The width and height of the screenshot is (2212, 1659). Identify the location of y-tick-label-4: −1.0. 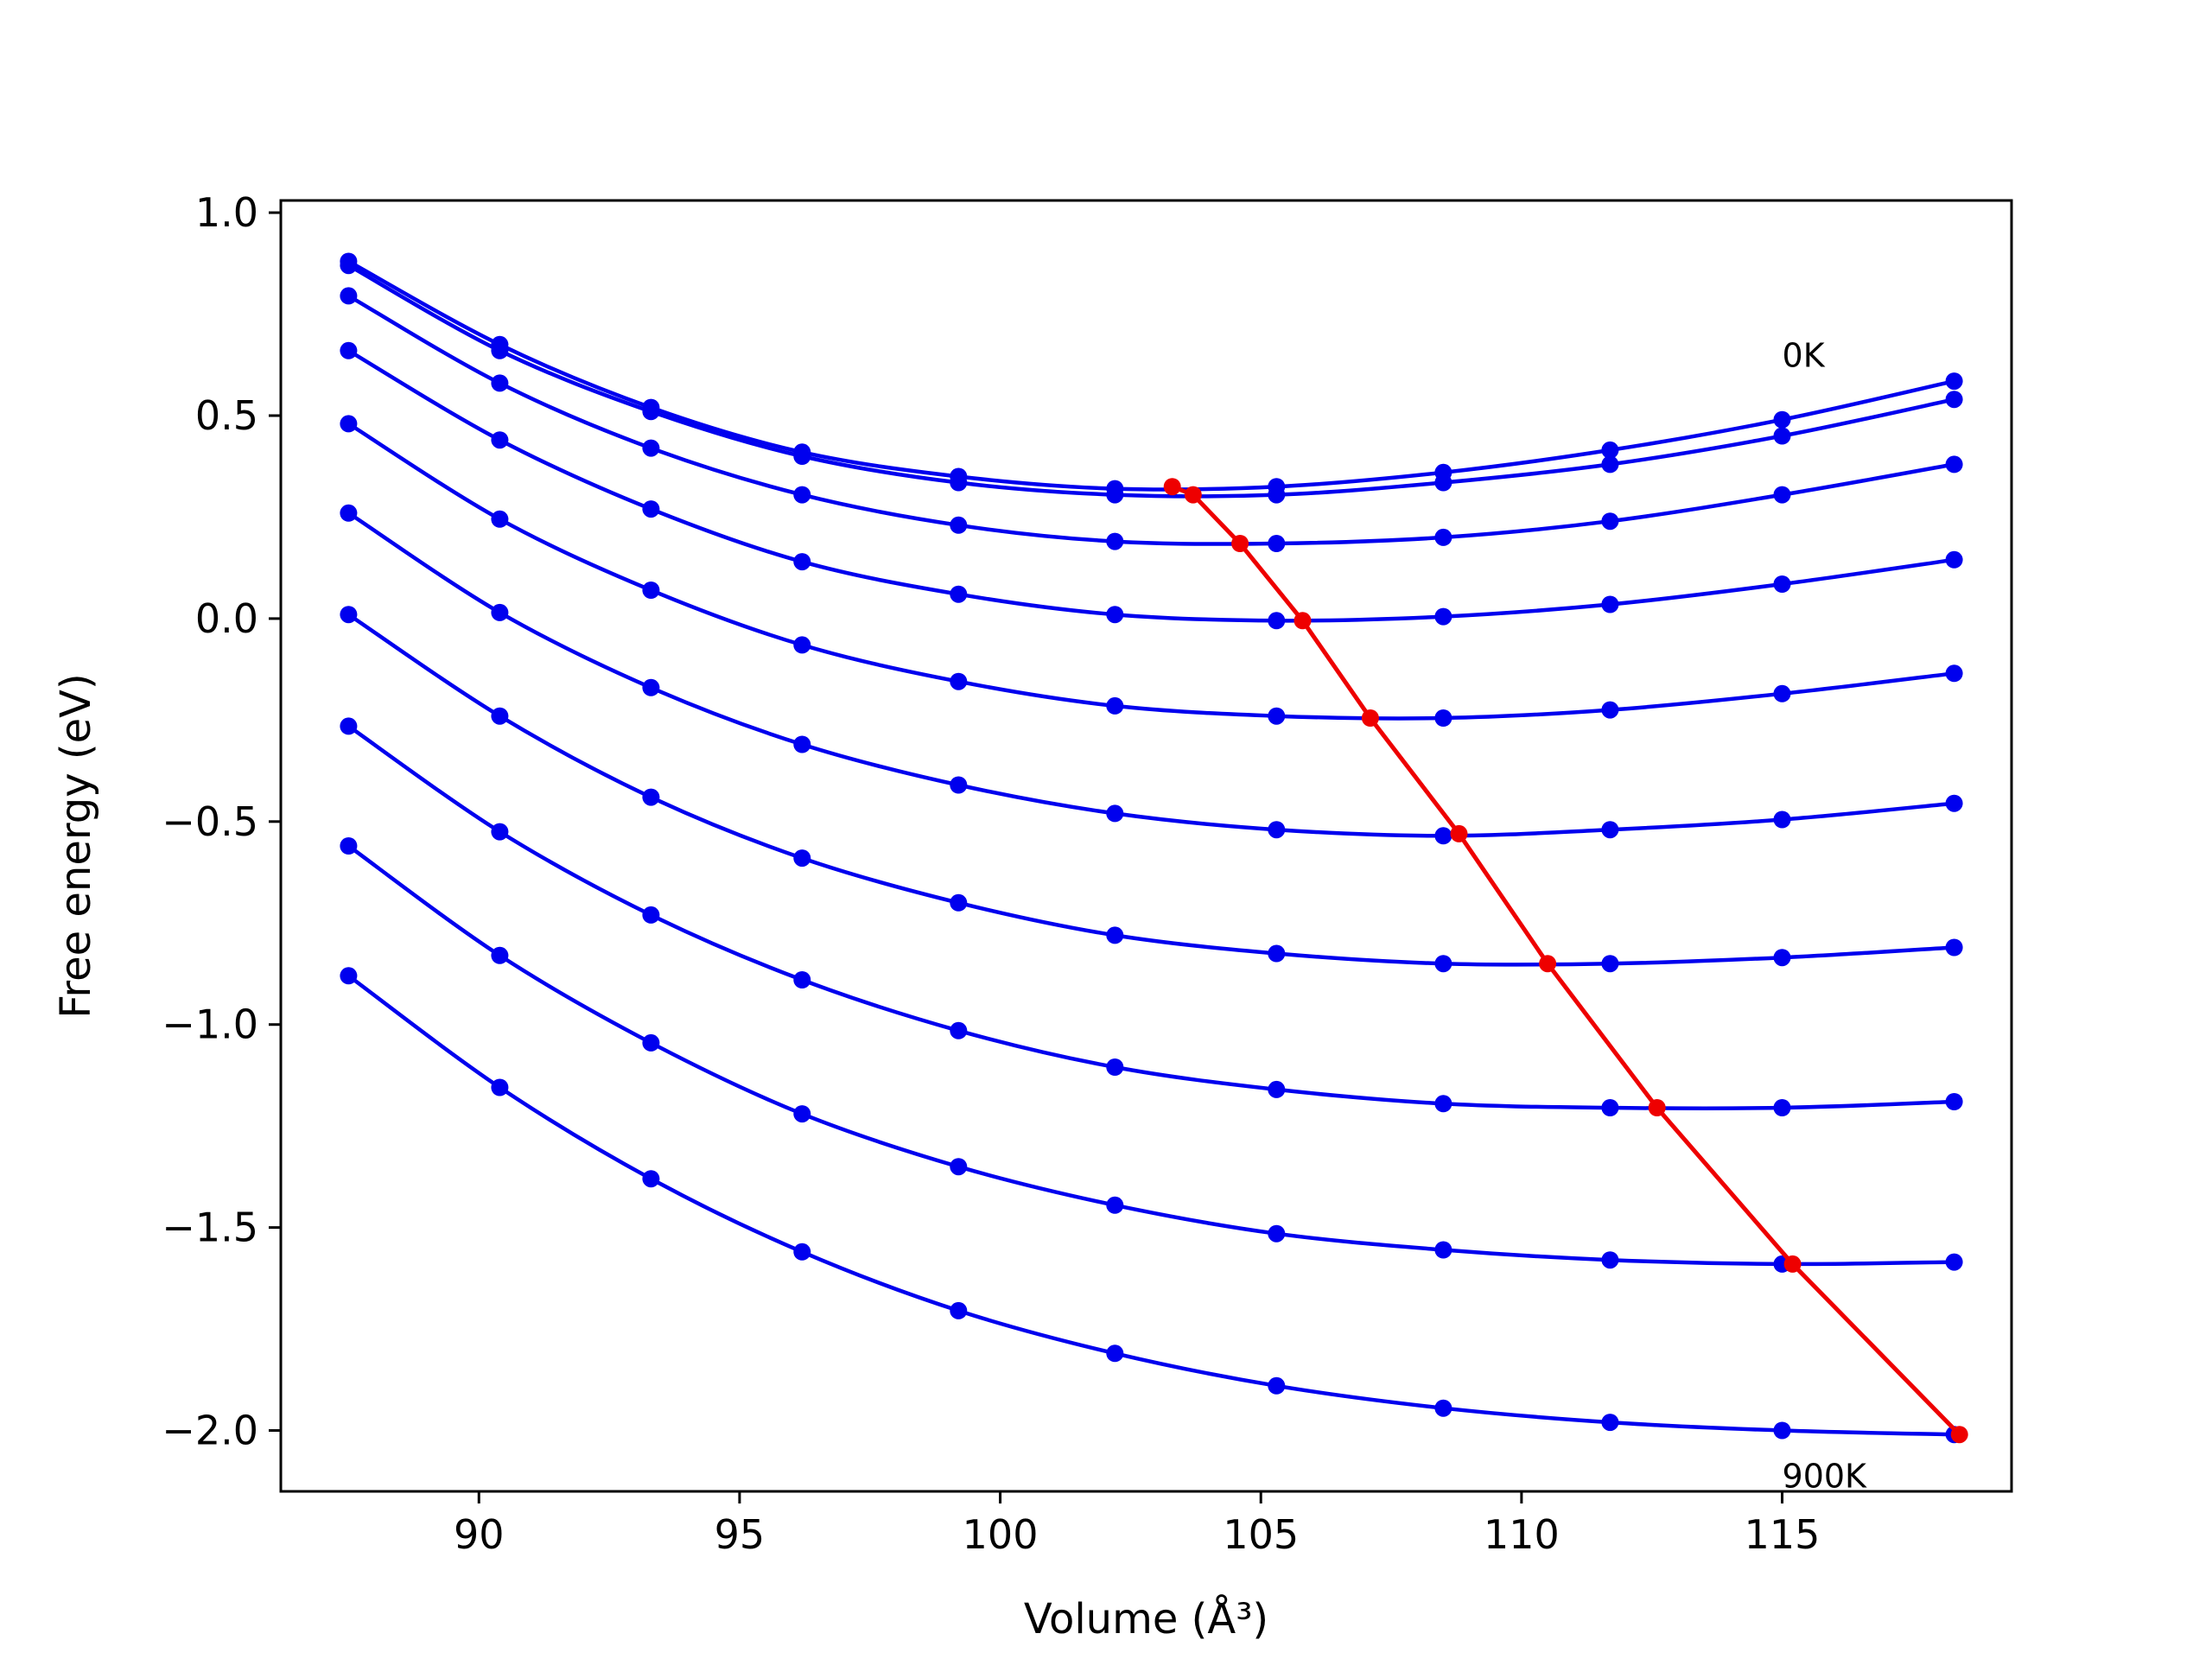
(210, 1024).